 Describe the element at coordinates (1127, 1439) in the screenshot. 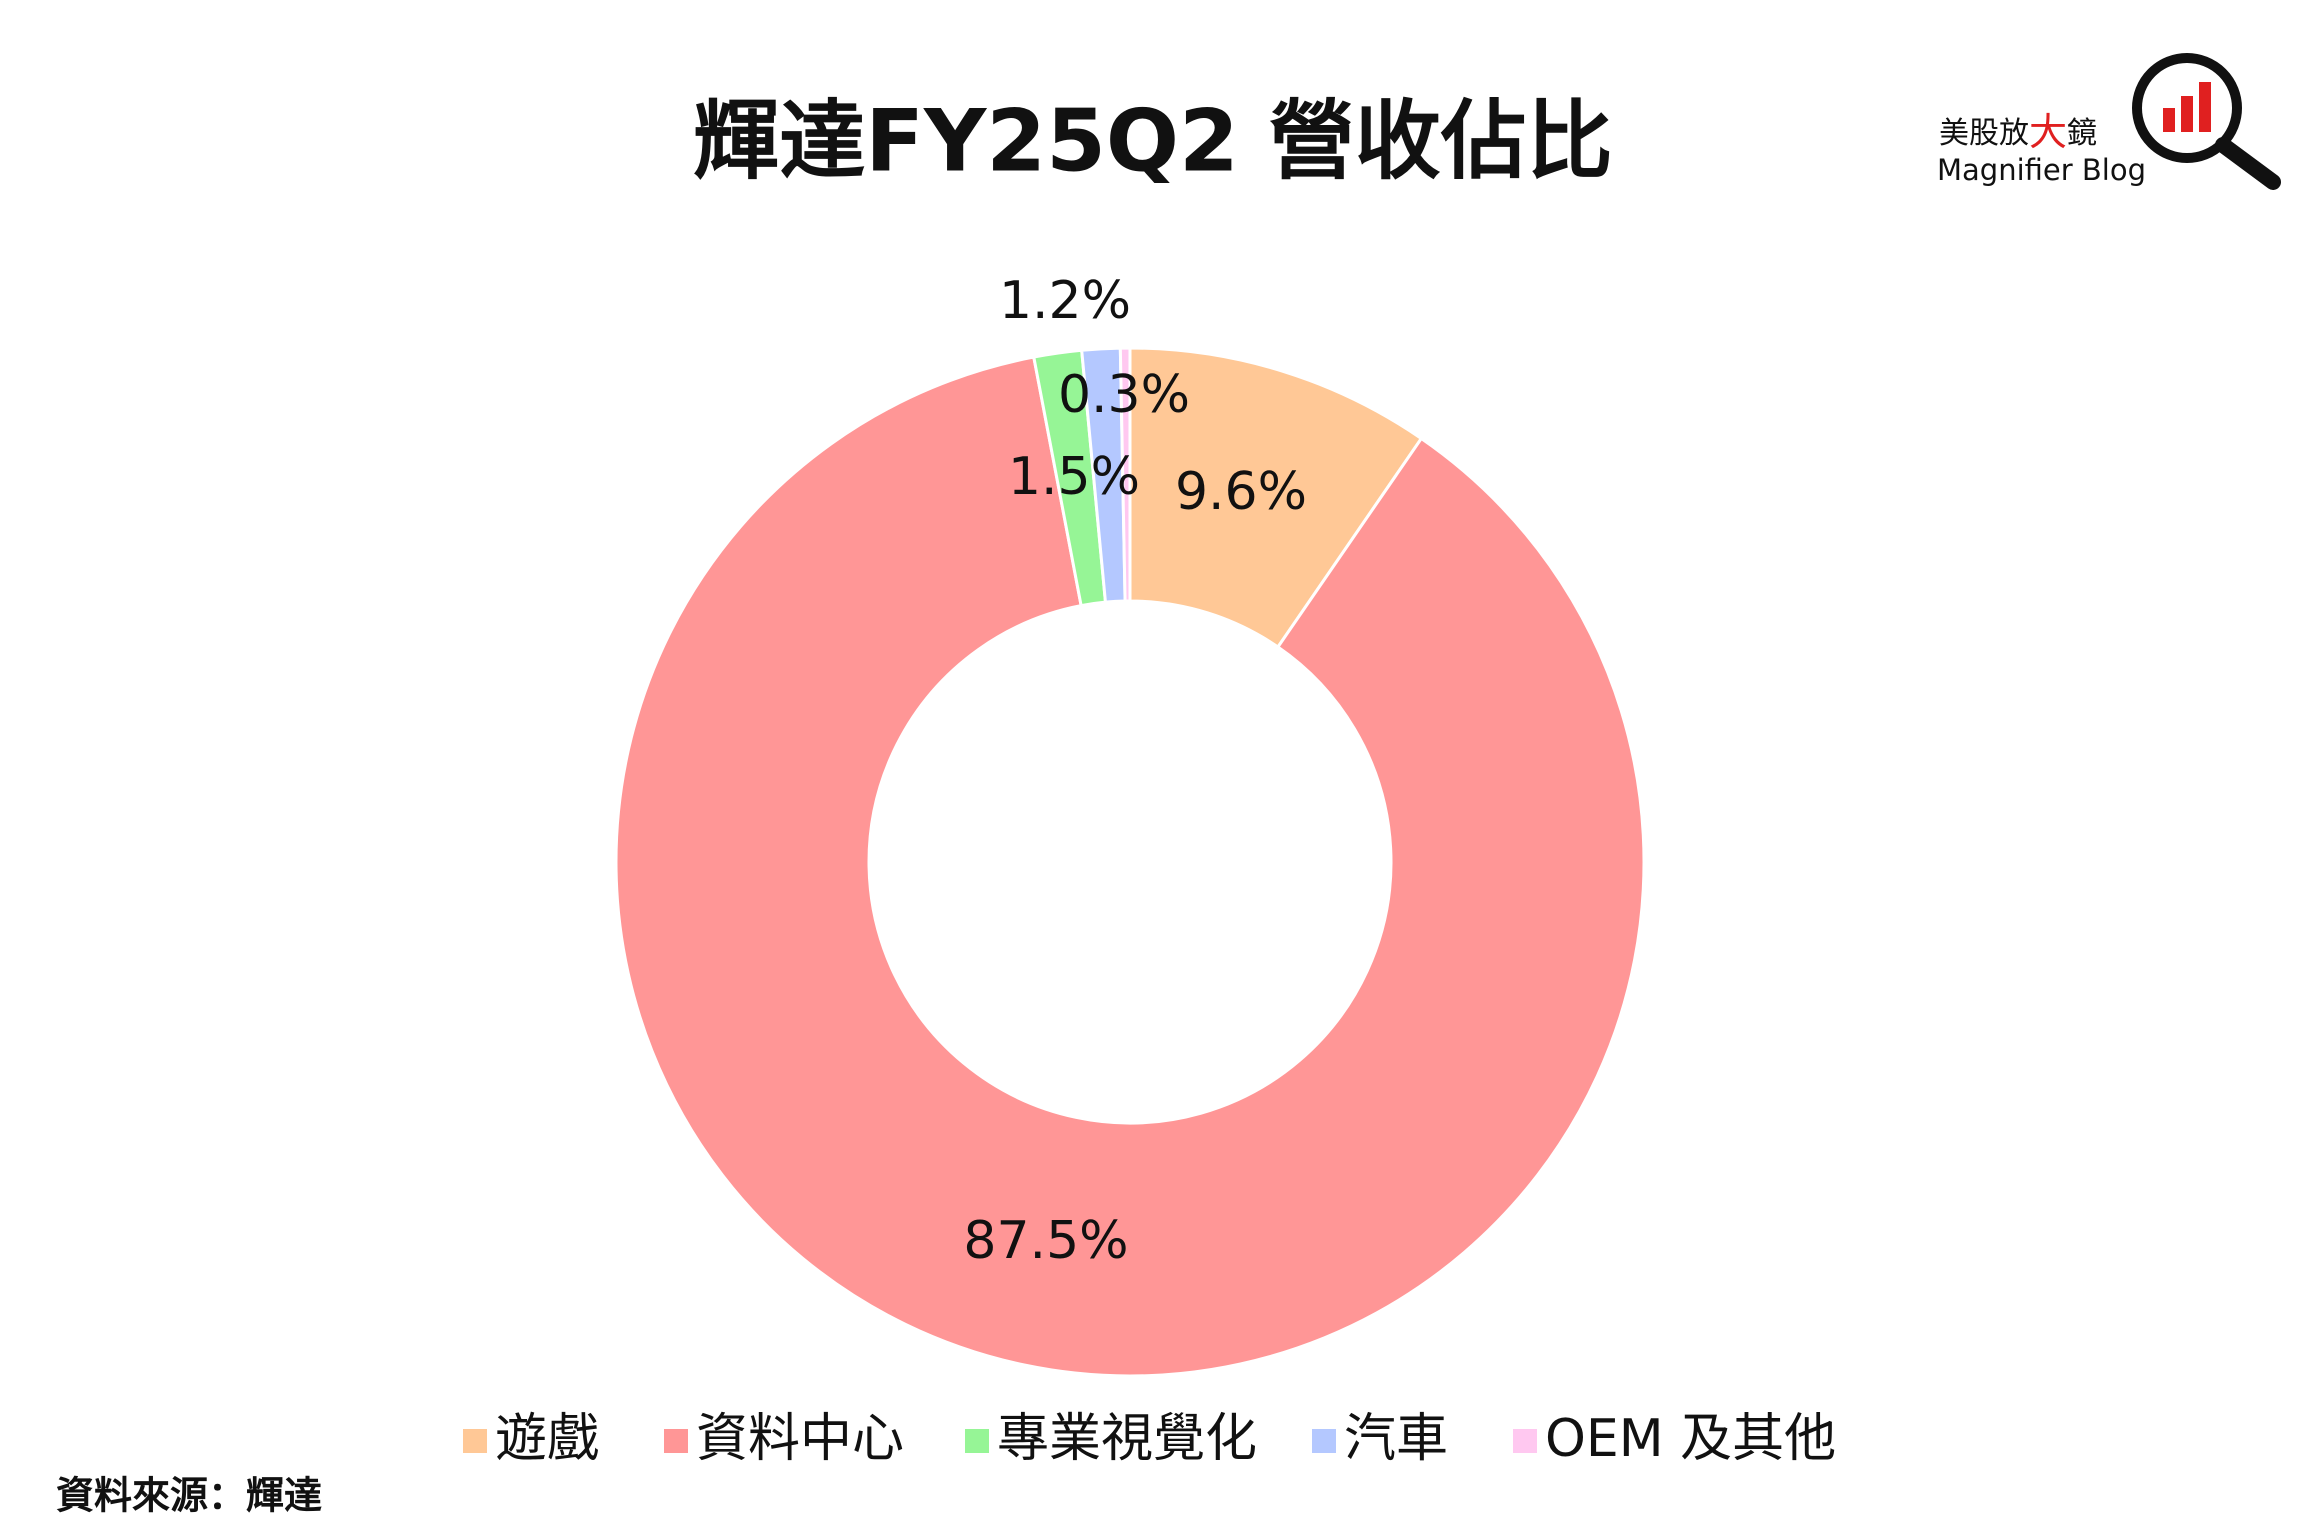

I see `legend-label: 專業視覺化` at that location.